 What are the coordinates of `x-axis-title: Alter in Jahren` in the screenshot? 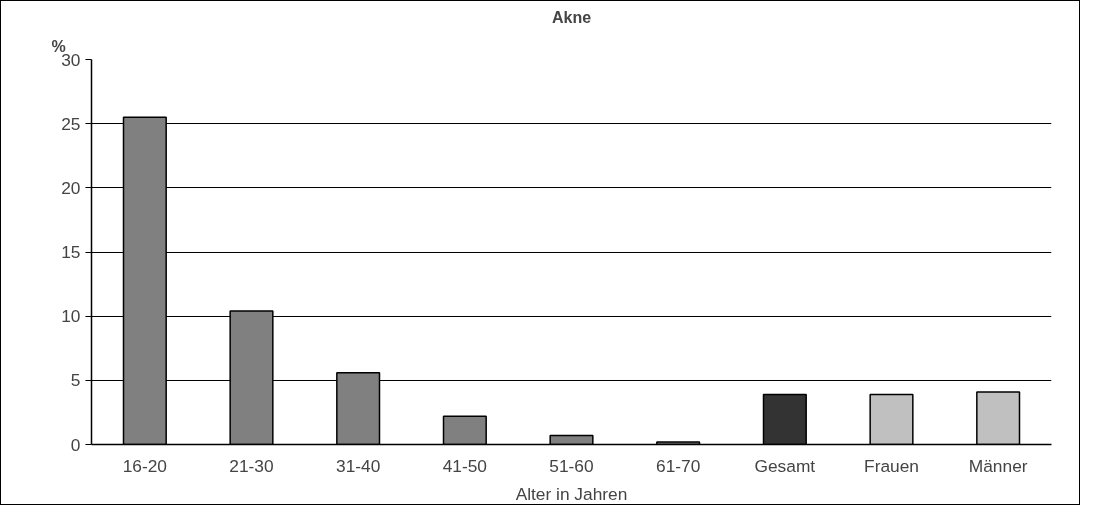 It's located at (571, 493).